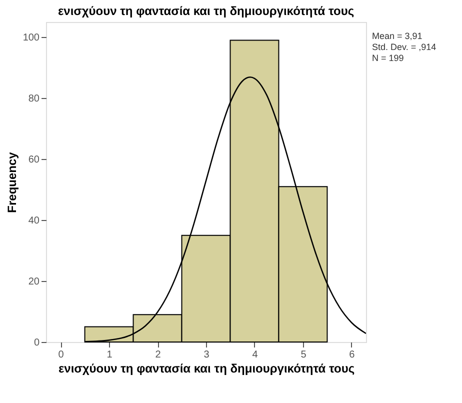 The height and width of the screenshot is (403, 462). What do you see at coordinates (206, 369) in the screenshot?
I see `x-axis-title: ενισχύουν τη φαντασία και τη δημιουργικότητά τους` at bounding box center [206, 369].